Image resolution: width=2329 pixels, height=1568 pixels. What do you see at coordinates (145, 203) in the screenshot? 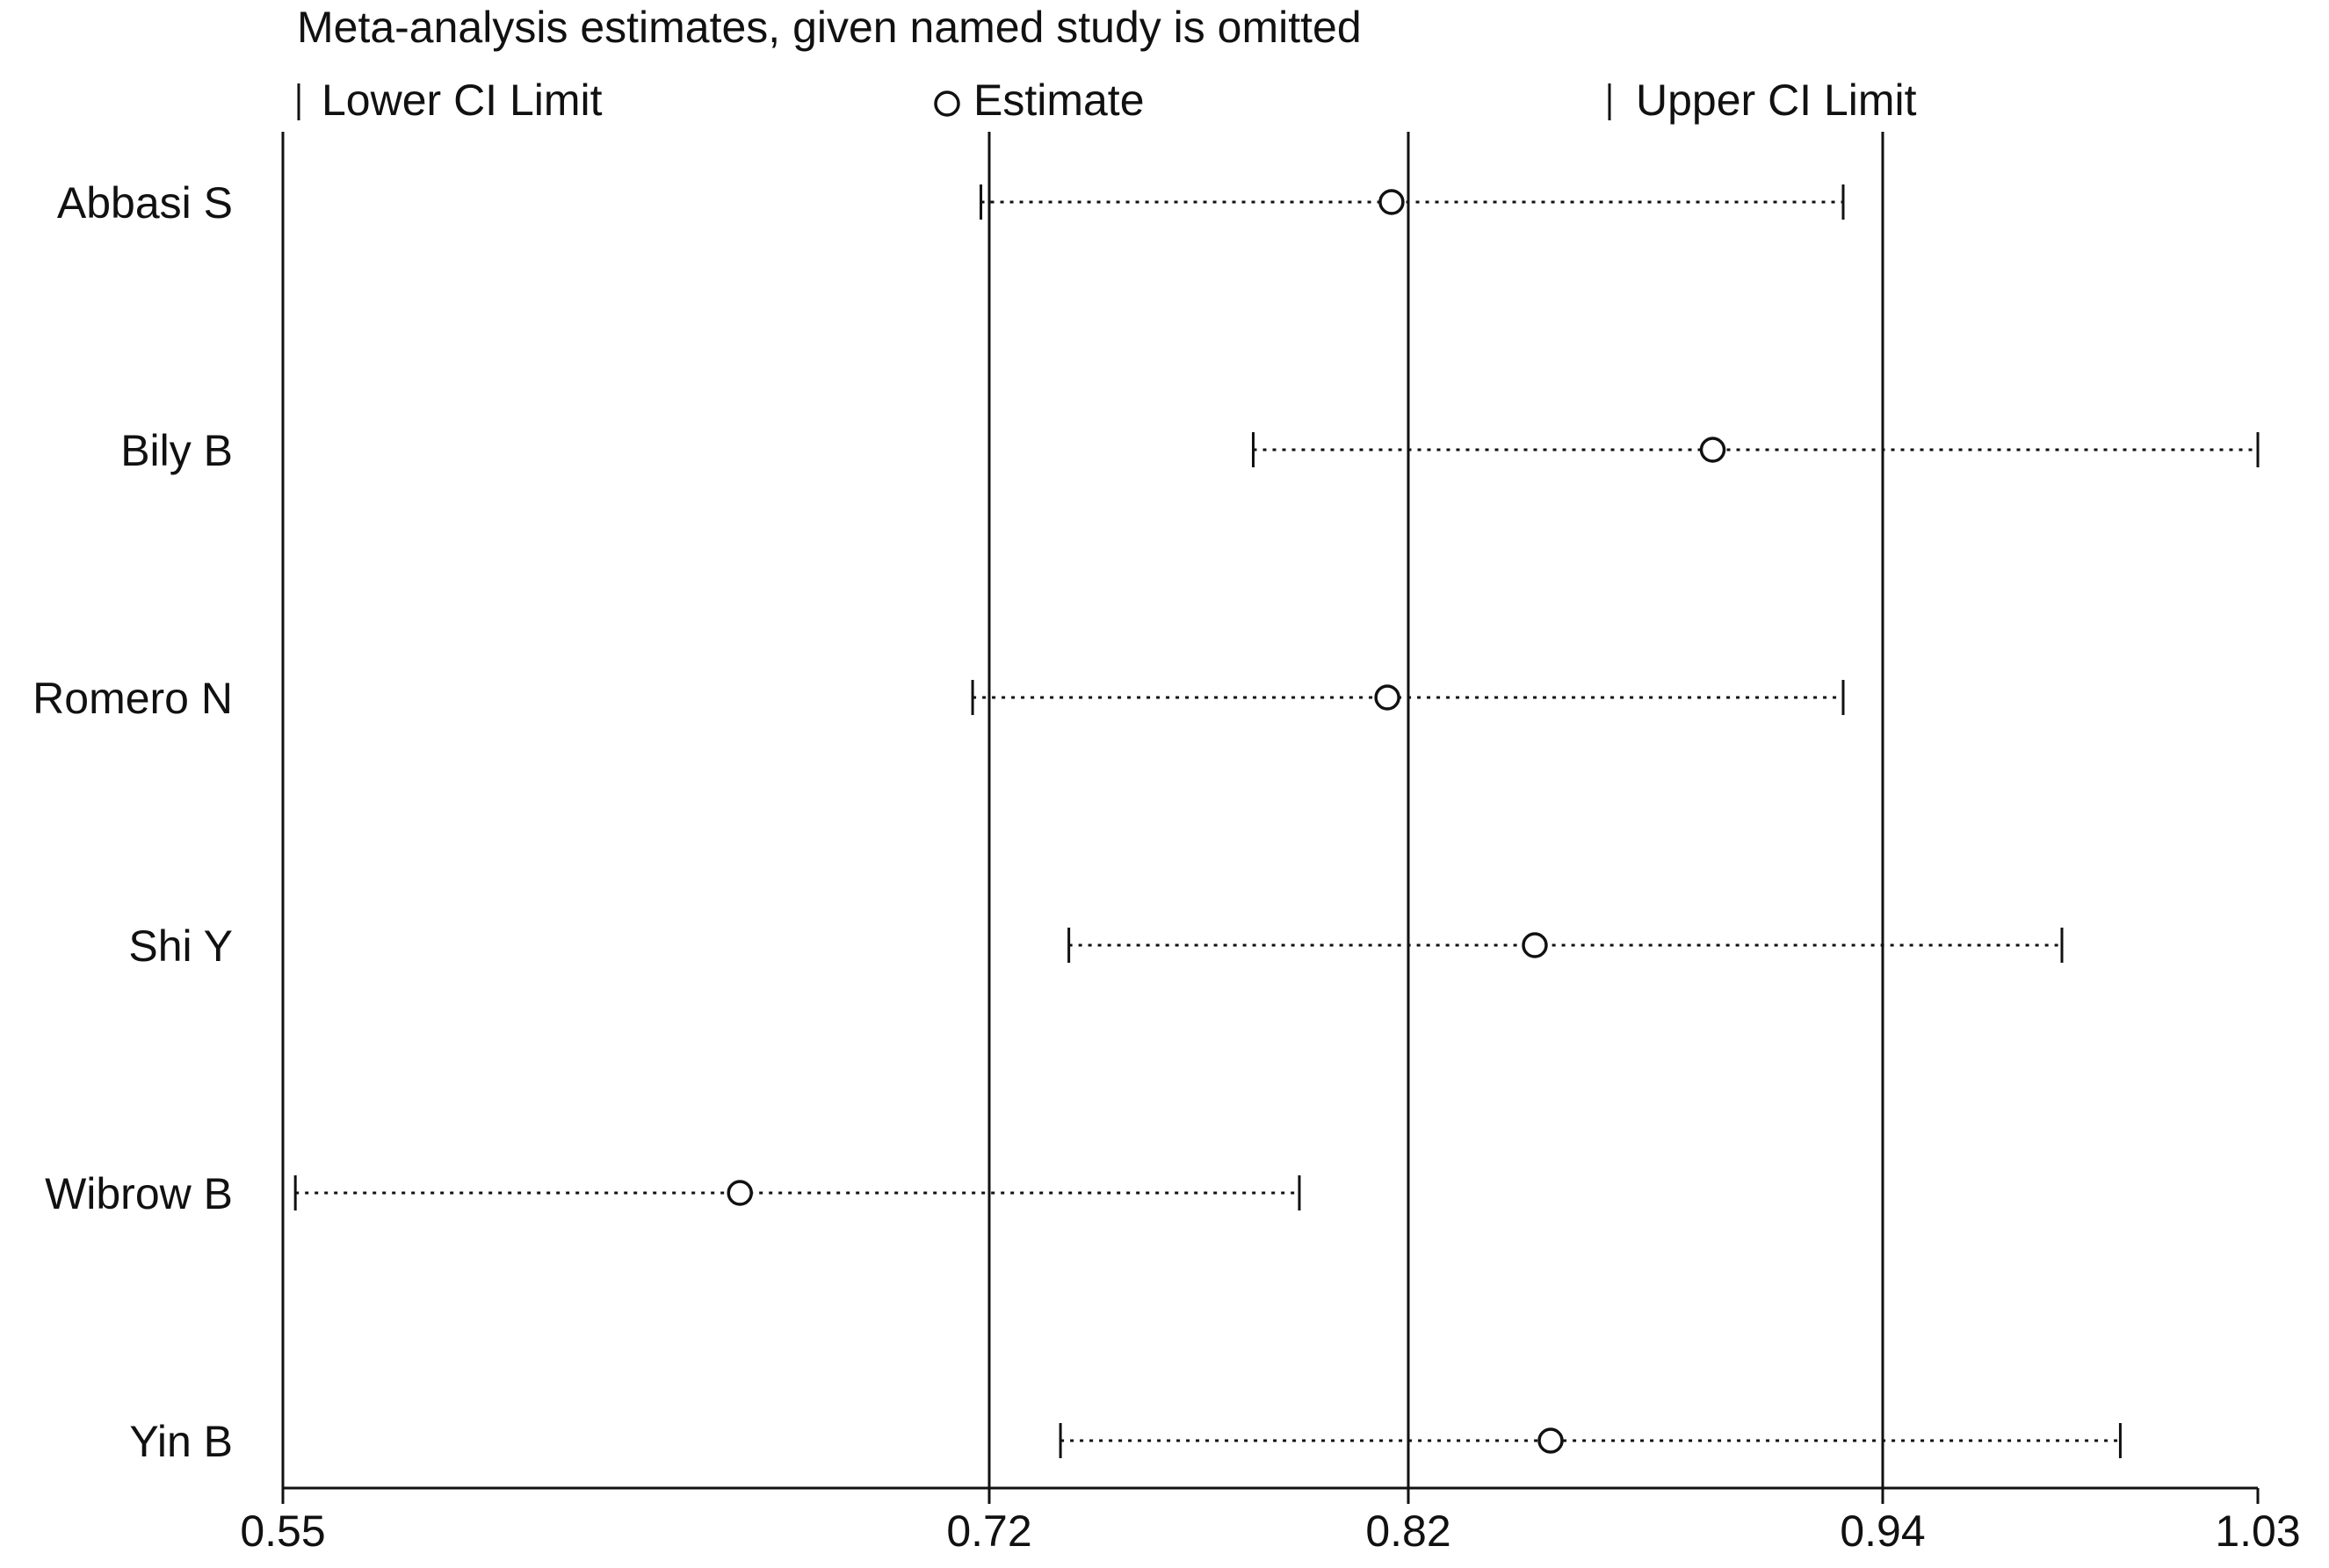
I see `study-label: Abbasi S` at bounding box center [145, 203].